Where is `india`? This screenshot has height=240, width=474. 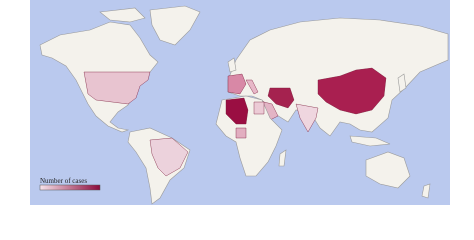
india is located at coordinates (307, 118).